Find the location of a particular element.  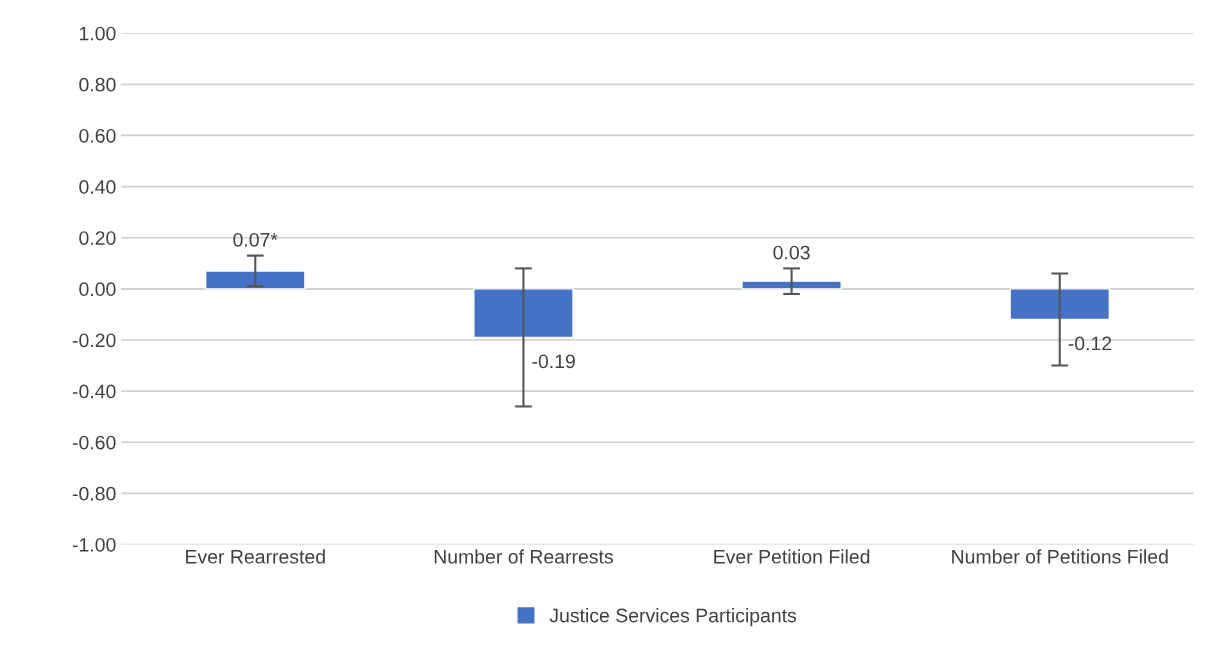

y-tick-label: 0.40 is located at coordinates (97, 187).